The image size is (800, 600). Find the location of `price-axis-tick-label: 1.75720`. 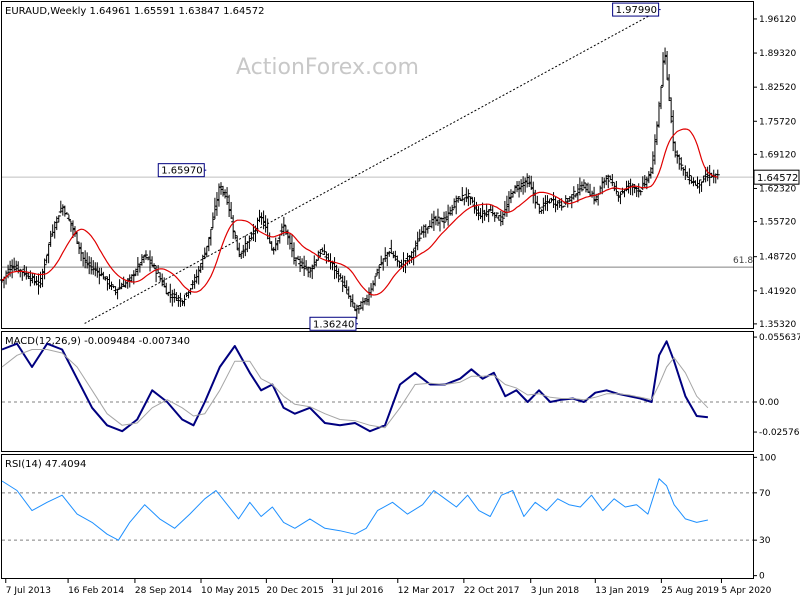

price-axis-tick-label: 1.75720 is located at coordinates (777, 122).